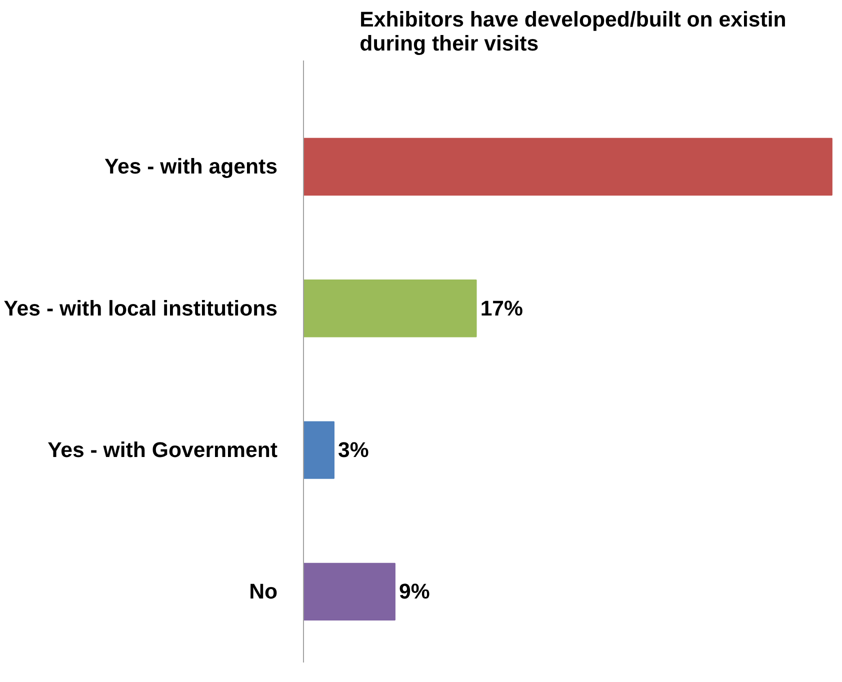  Describe the element at coordinates (573, 32) in the screenshot. I see `chart-title: Exhibitors have developed/built on existin during their visits` at that location.